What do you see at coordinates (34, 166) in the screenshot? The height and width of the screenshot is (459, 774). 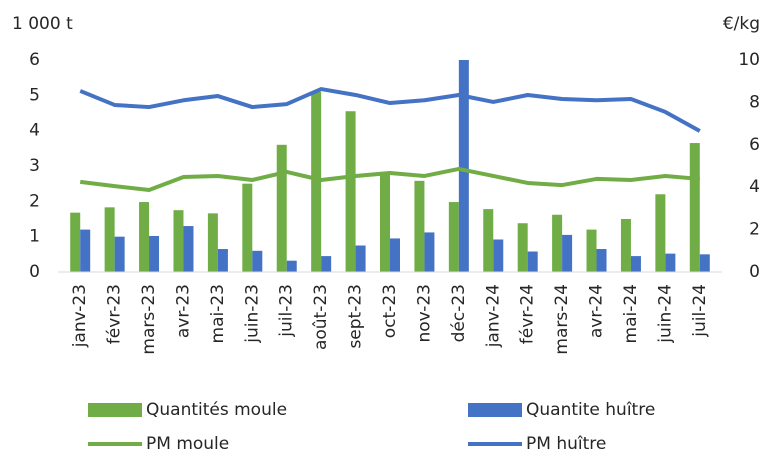 I see `y-tick-label: 3` at bounding box center [34, 166].